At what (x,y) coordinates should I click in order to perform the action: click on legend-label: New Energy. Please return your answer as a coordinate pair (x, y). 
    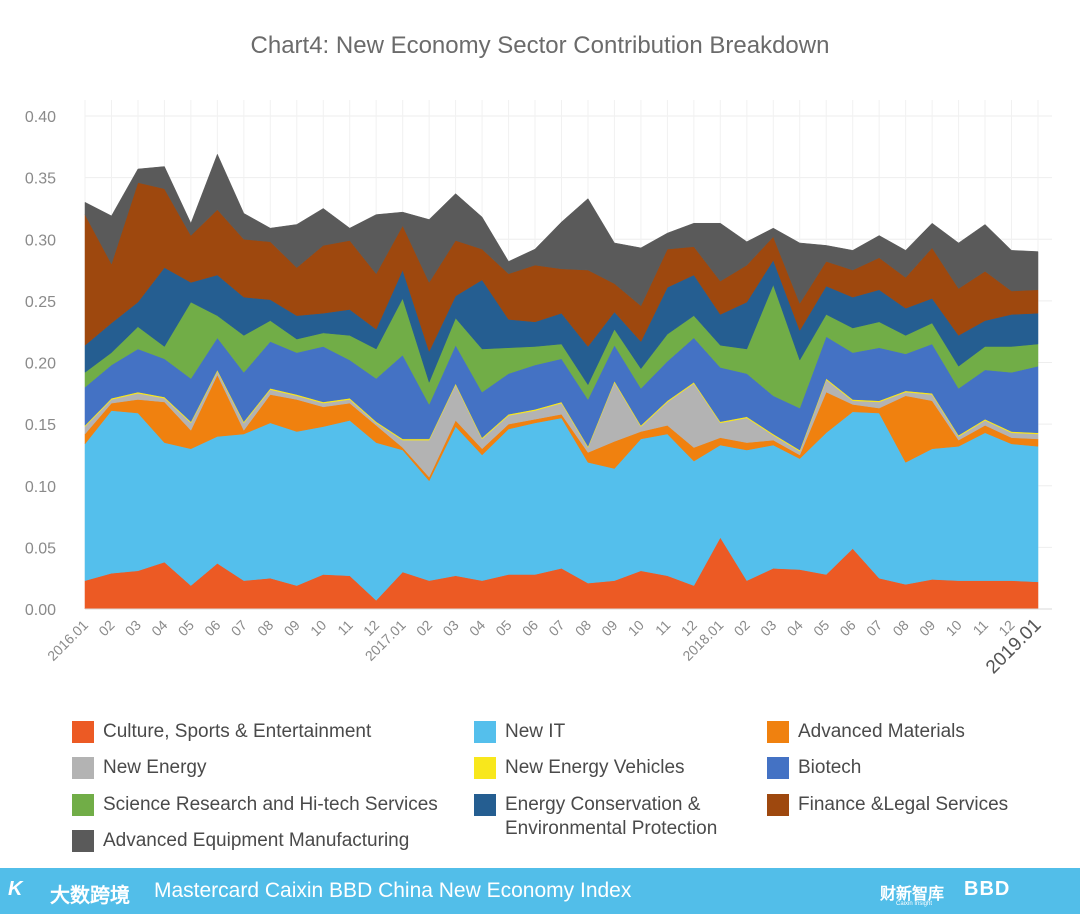
    Looking at the image, I should click on (155, 767).